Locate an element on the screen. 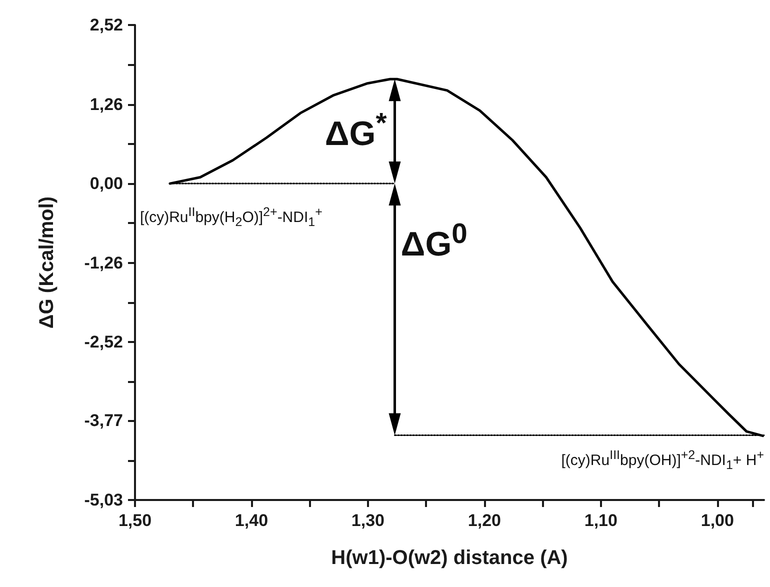  y-tick-label: 2,52 is located at coordinates (106, 25).